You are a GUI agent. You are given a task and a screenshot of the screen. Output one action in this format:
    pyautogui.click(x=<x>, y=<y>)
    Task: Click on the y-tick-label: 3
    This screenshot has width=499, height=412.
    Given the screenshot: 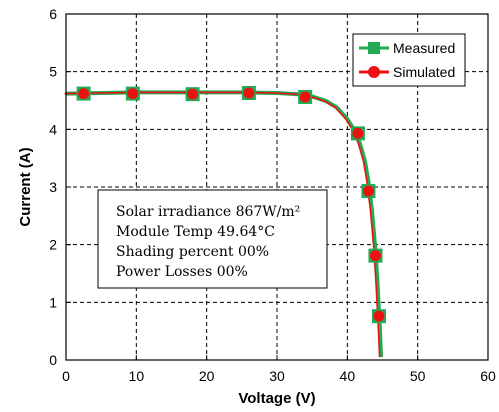 What is the action you would take?
    pyautogui.click(x=53, y=187)
    